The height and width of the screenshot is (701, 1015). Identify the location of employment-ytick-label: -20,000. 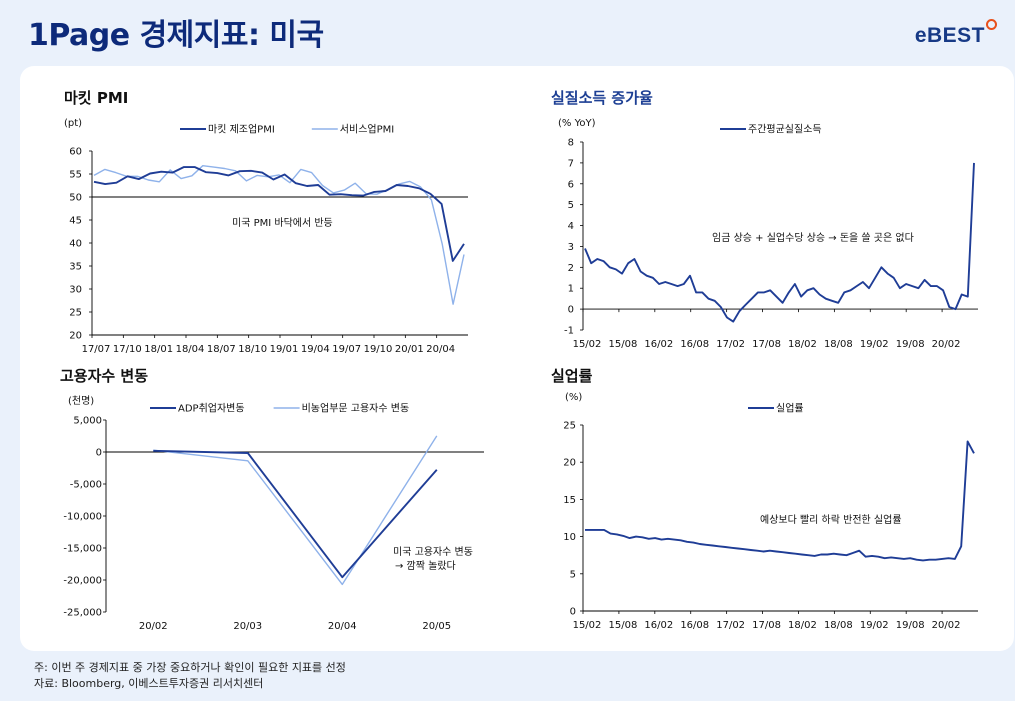
(82, 581).